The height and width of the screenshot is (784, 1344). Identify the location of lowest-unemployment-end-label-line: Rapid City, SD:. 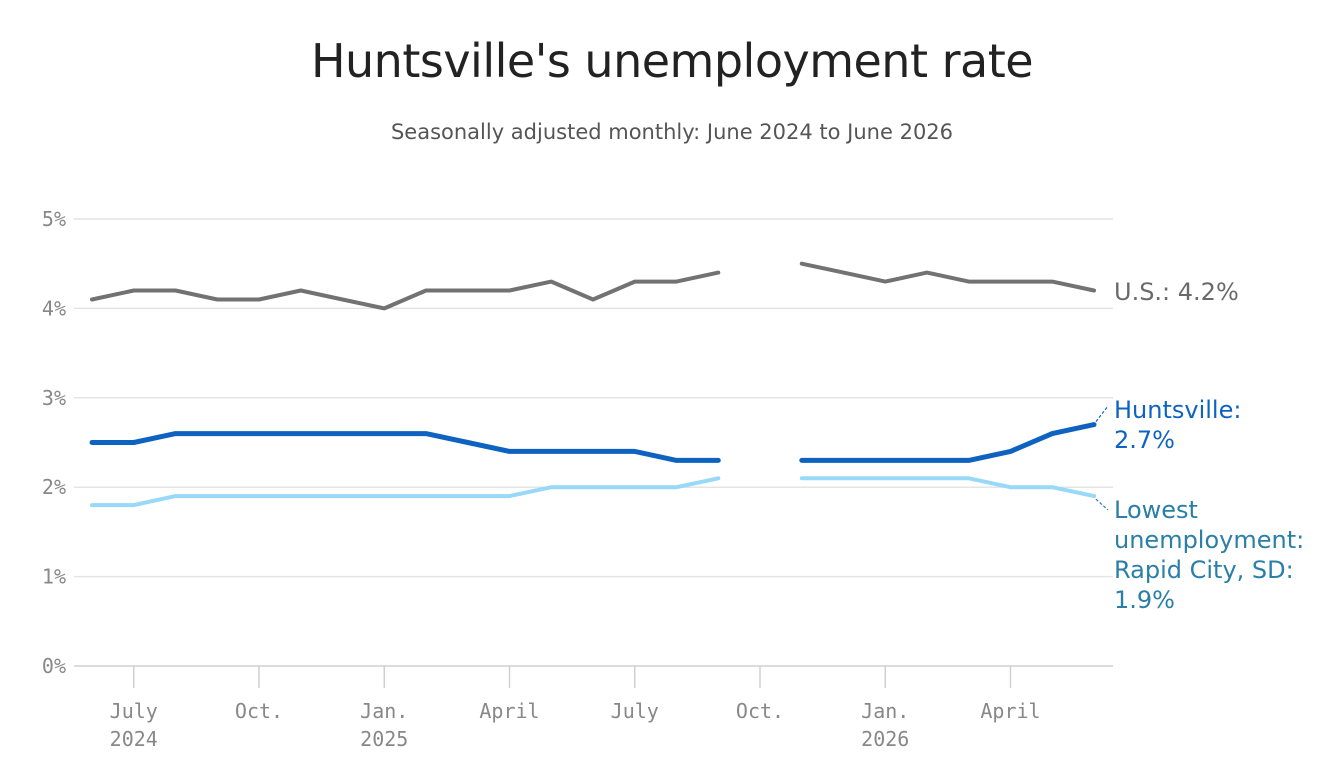
(1204, 570).